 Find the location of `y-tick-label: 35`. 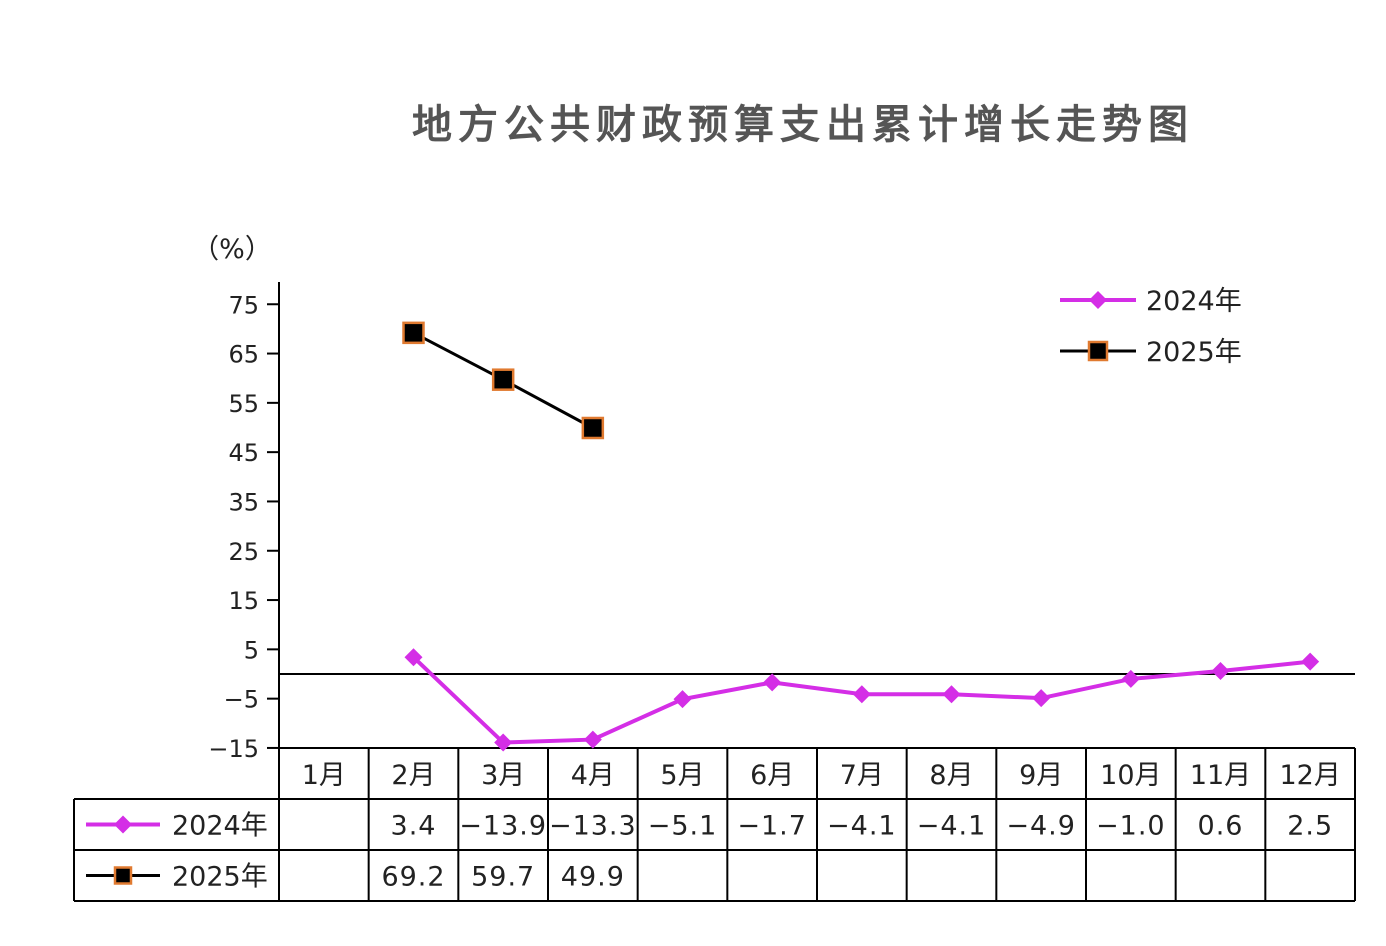

y-tick-label: 35 is located at coordinates (243, 502).